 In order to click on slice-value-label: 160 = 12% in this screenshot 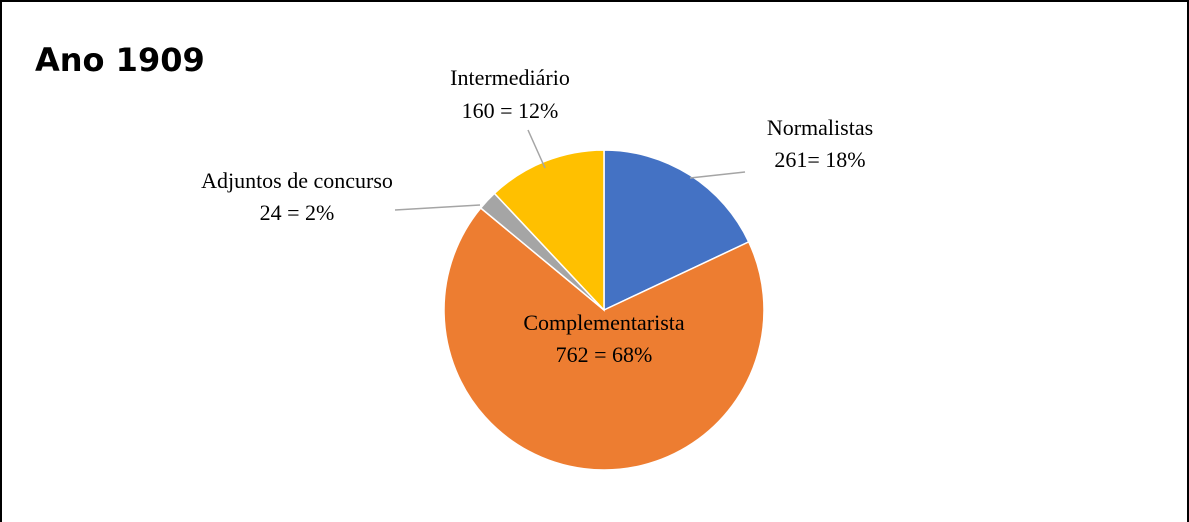, I will do `click(510, 110)`.